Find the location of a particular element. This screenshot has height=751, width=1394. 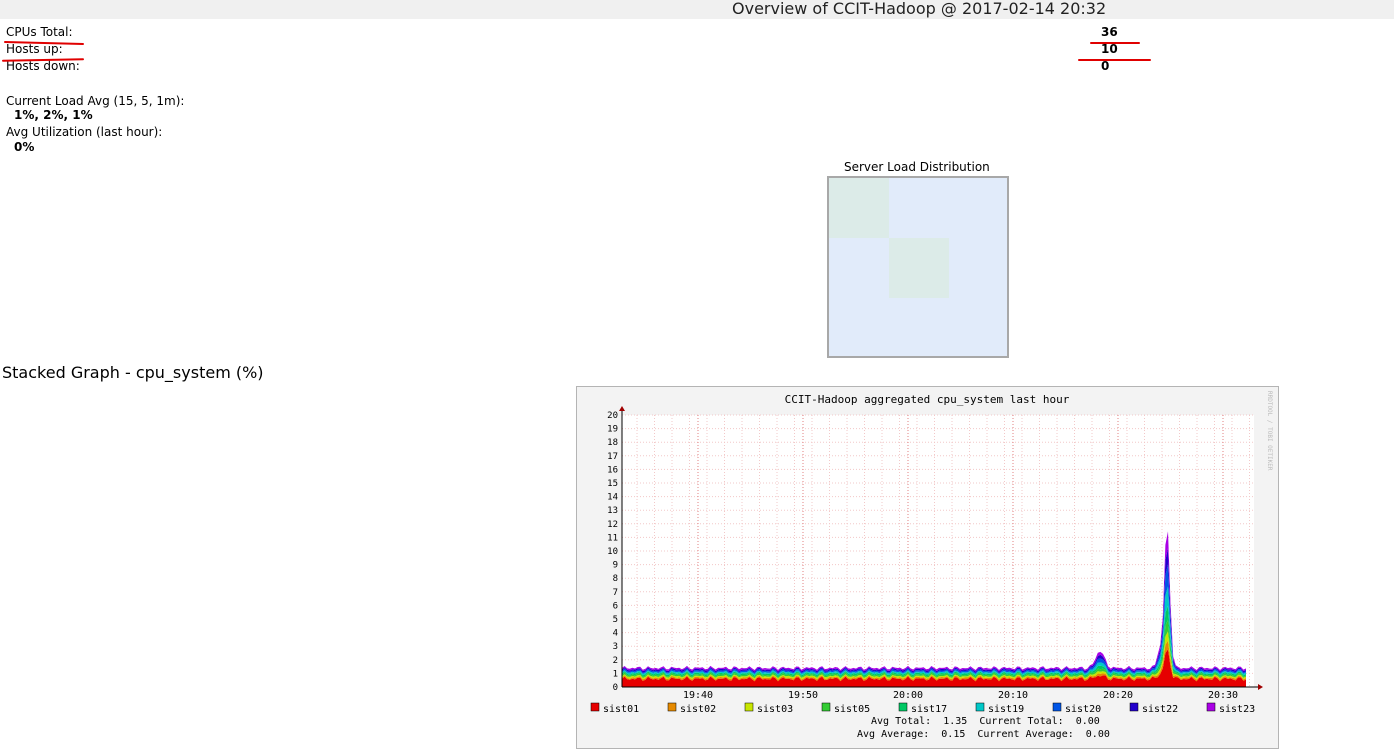

server-load-map is located at coordinates (918, 267).